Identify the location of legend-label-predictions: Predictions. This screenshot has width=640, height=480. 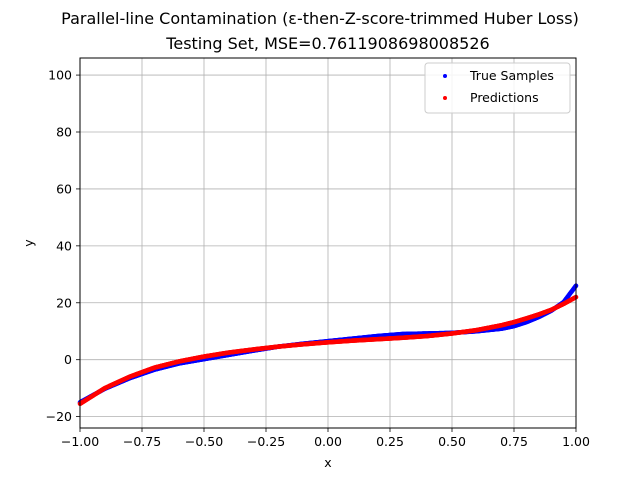
(504, 97).